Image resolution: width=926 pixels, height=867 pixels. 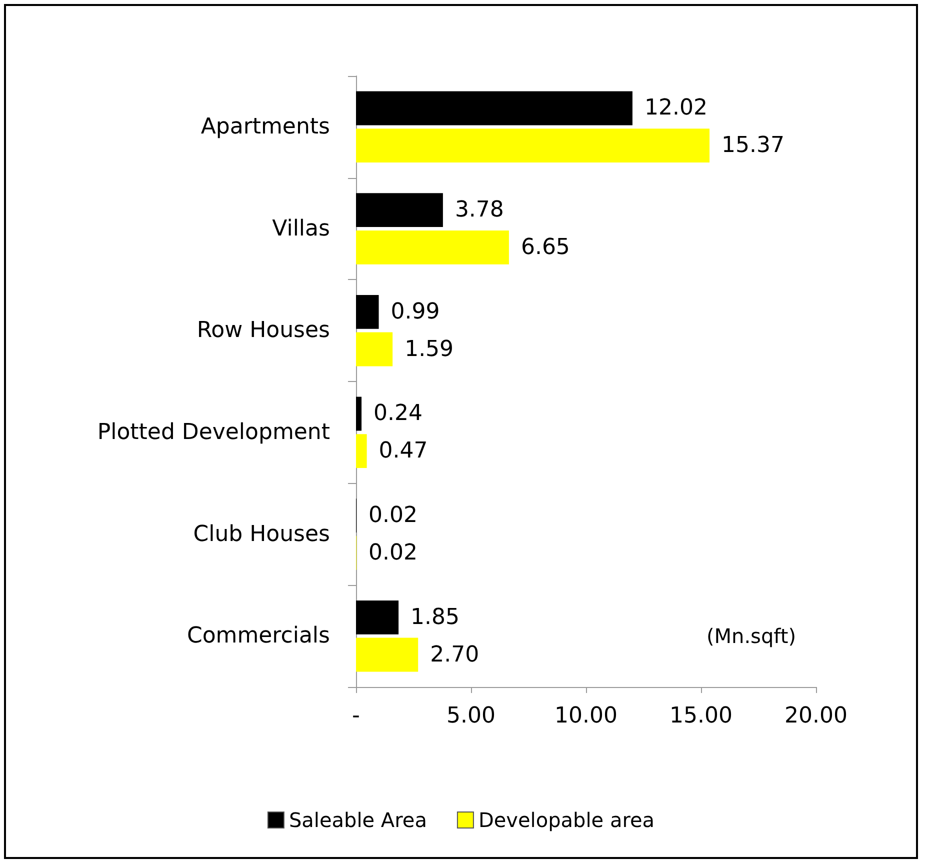 What do you see at coordinates (356, 716) in the screenshot?
I see `x-tick-label: -` at bounding box center [356, 716].